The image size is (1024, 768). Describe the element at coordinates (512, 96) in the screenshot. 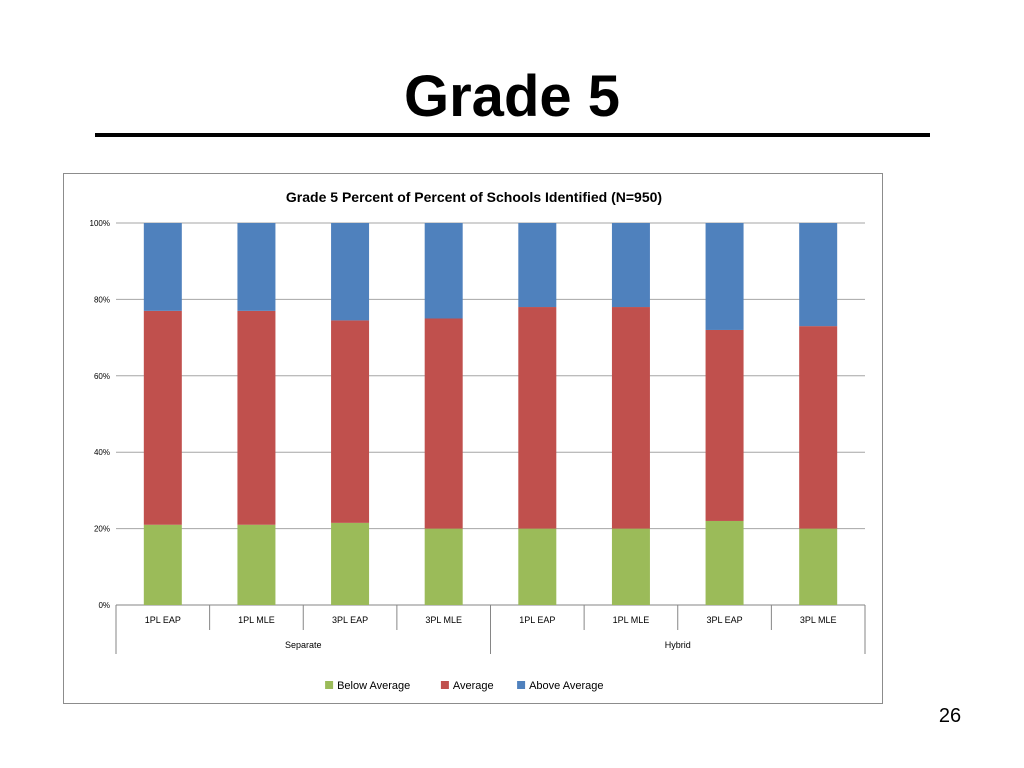

I see `slide-title: Grade 5` at that location.